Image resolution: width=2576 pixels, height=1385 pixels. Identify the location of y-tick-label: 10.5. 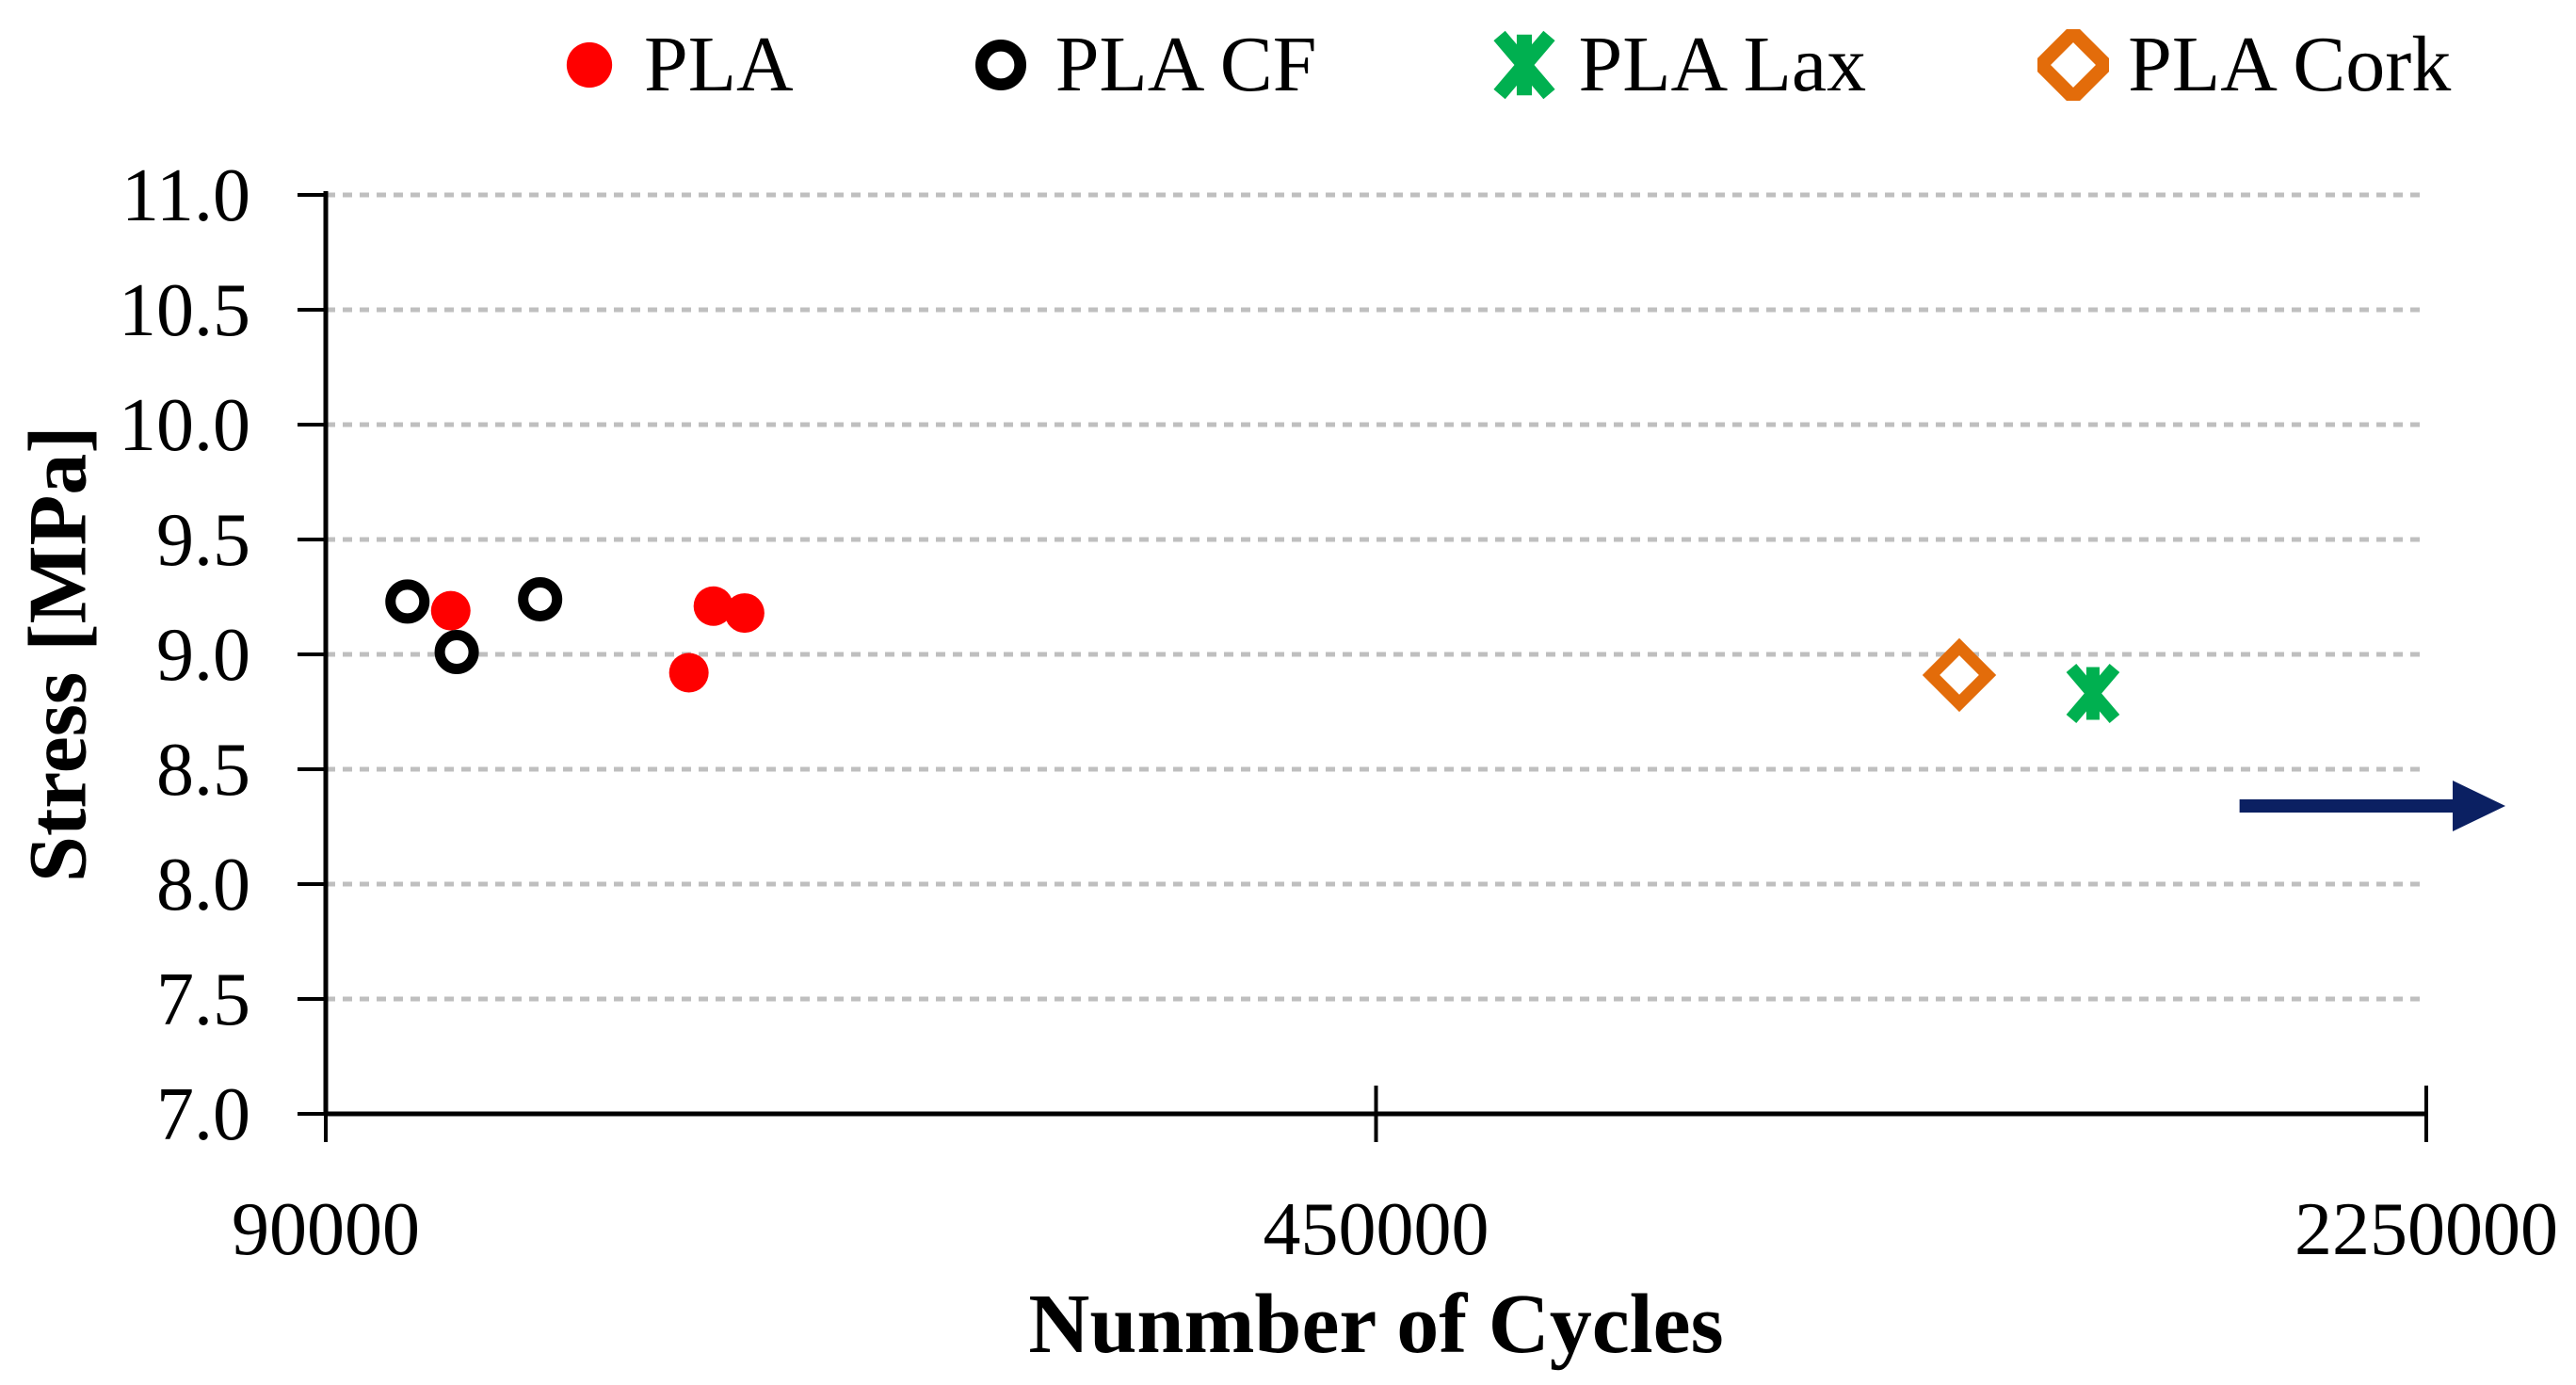
(184, 310).